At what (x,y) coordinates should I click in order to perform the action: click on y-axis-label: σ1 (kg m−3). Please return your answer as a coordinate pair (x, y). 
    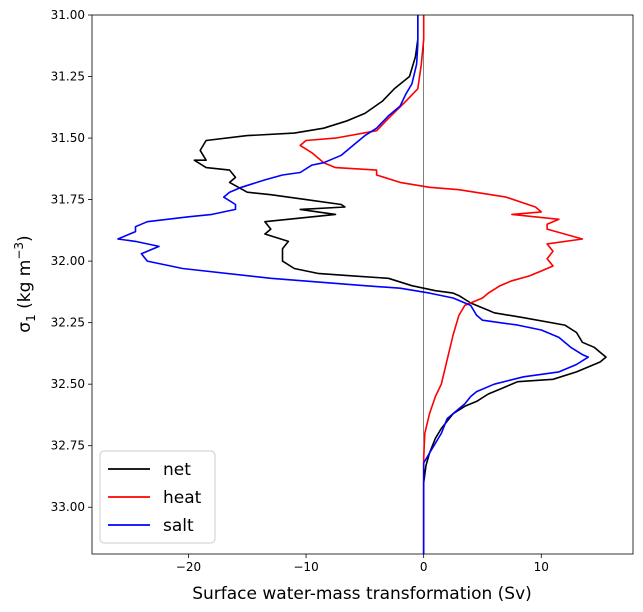
    Looking at the image, I should click on (25, 283).